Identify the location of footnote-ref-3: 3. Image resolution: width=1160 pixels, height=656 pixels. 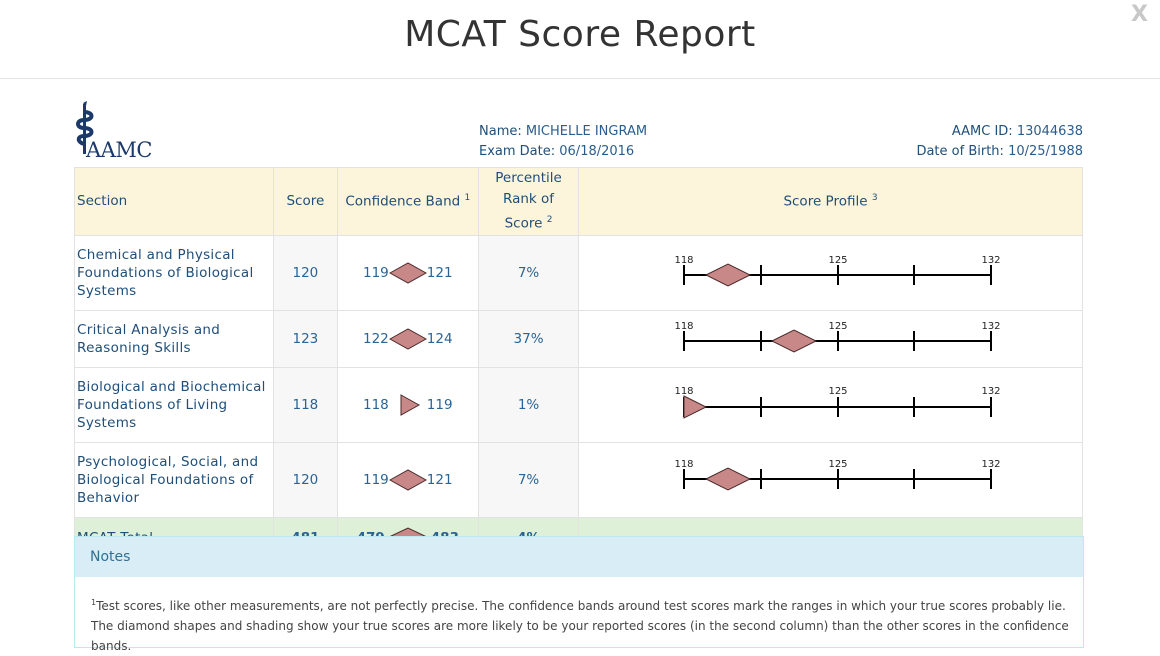
(874, 198).